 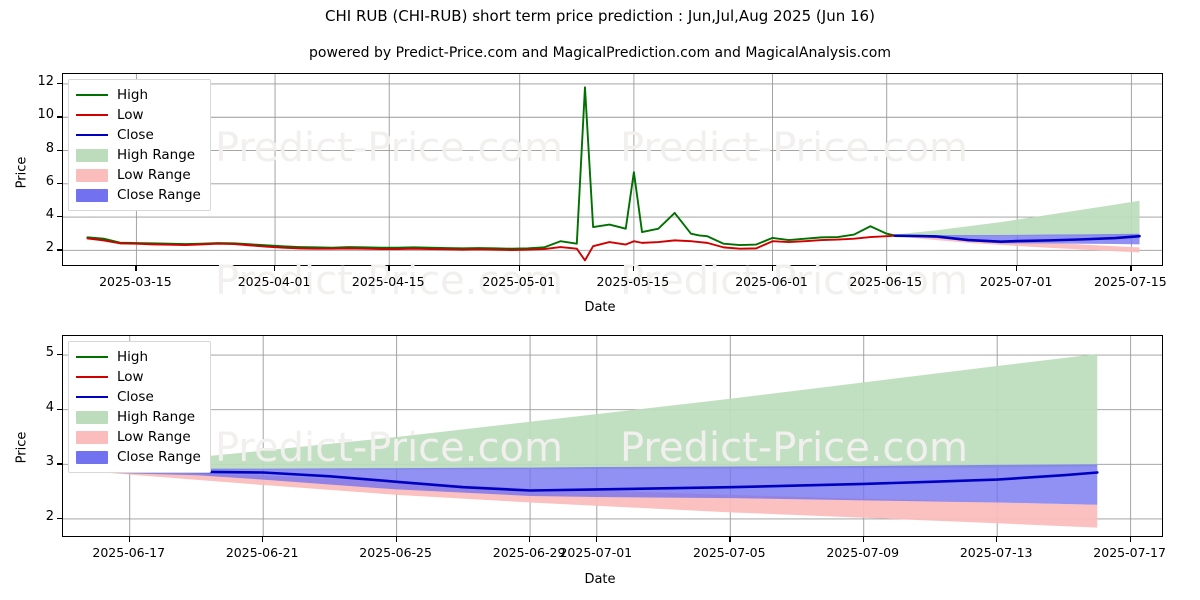 What do you see at coordinates (395, 552) in the screenshot?
I see `x-tick-label: 2025-06-25` at bounding box center [395, 552].